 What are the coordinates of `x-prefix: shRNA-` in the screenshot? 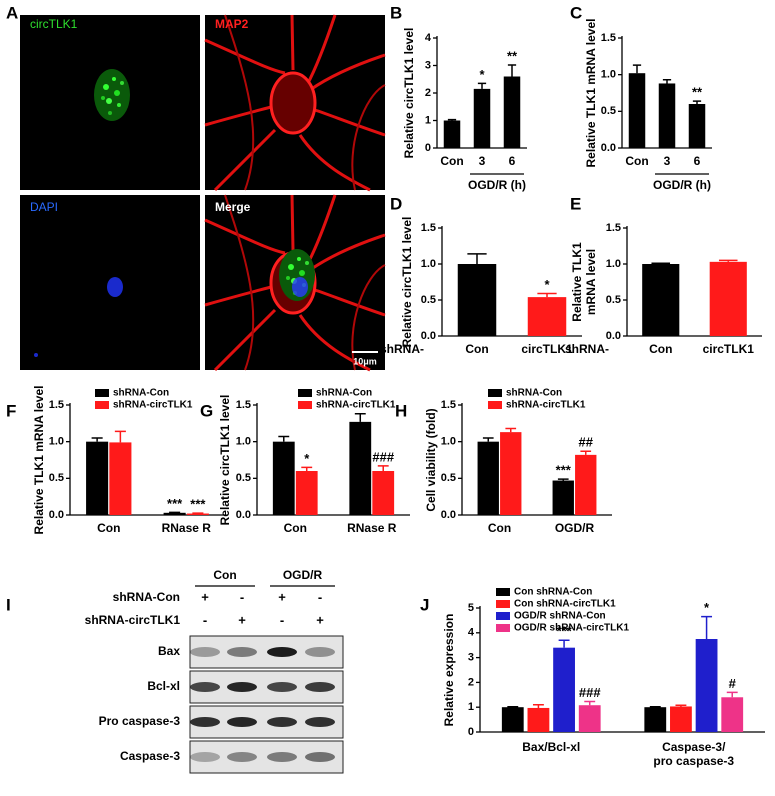 It's located at (402, 349).